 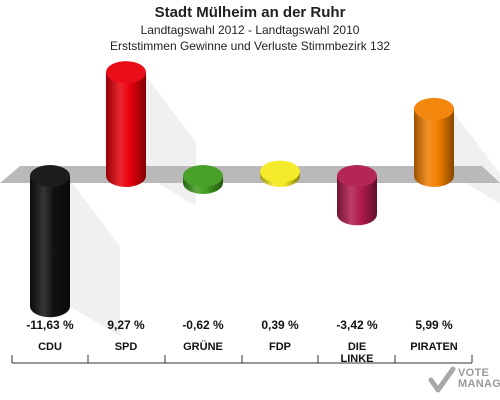 I want to click on value-label-cdu: -11,63 %, so click(x=50, y=325).